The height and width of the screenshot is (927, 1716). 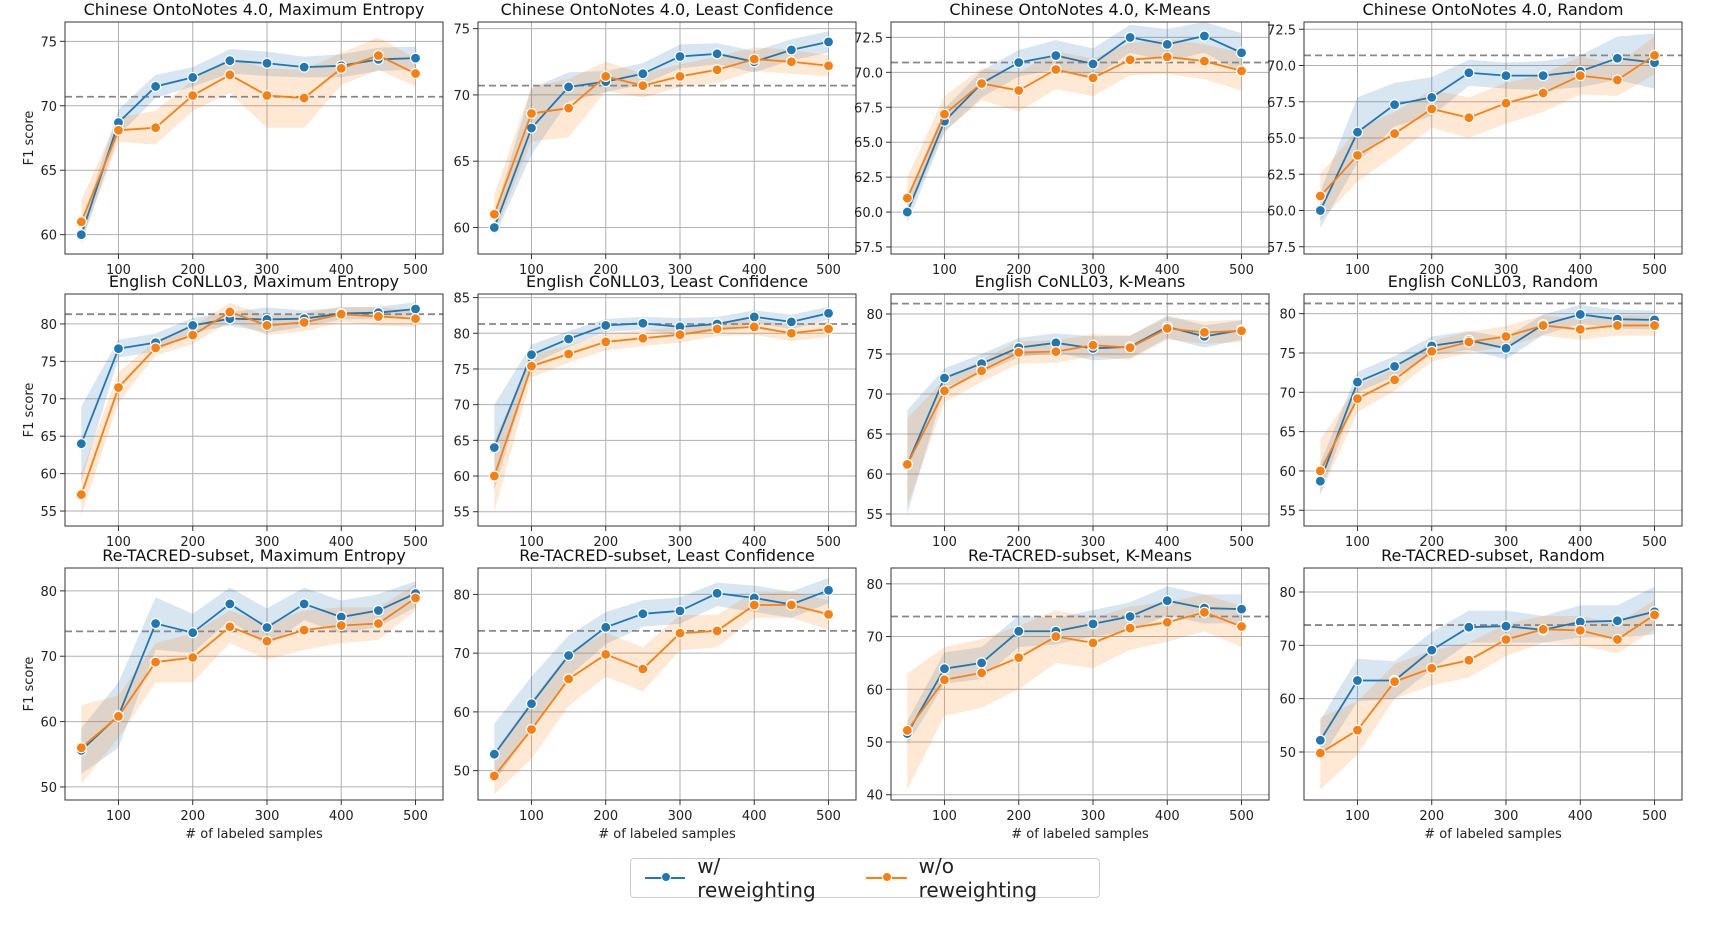 I want to click on band-reweighting, so click(x=1074, y=123).